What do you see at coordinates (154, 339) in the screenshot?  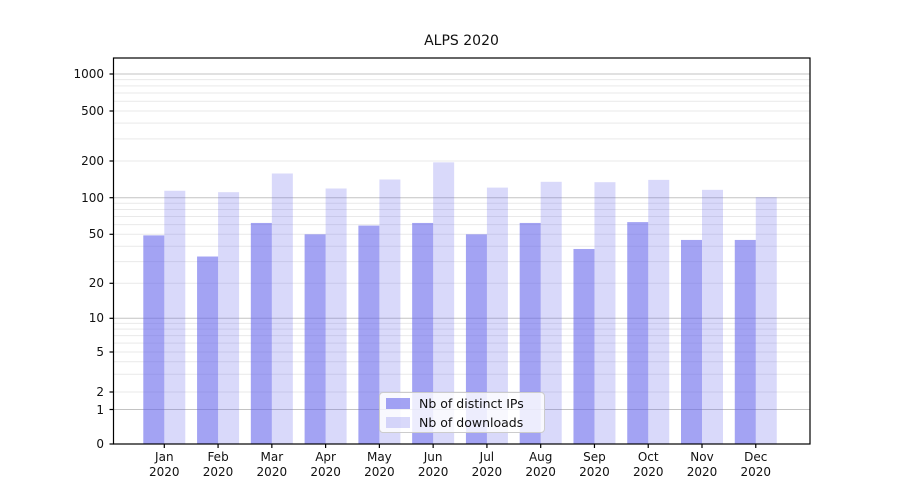 I see `bar-distinct-ips-jan` at bounding box center [154, 339].